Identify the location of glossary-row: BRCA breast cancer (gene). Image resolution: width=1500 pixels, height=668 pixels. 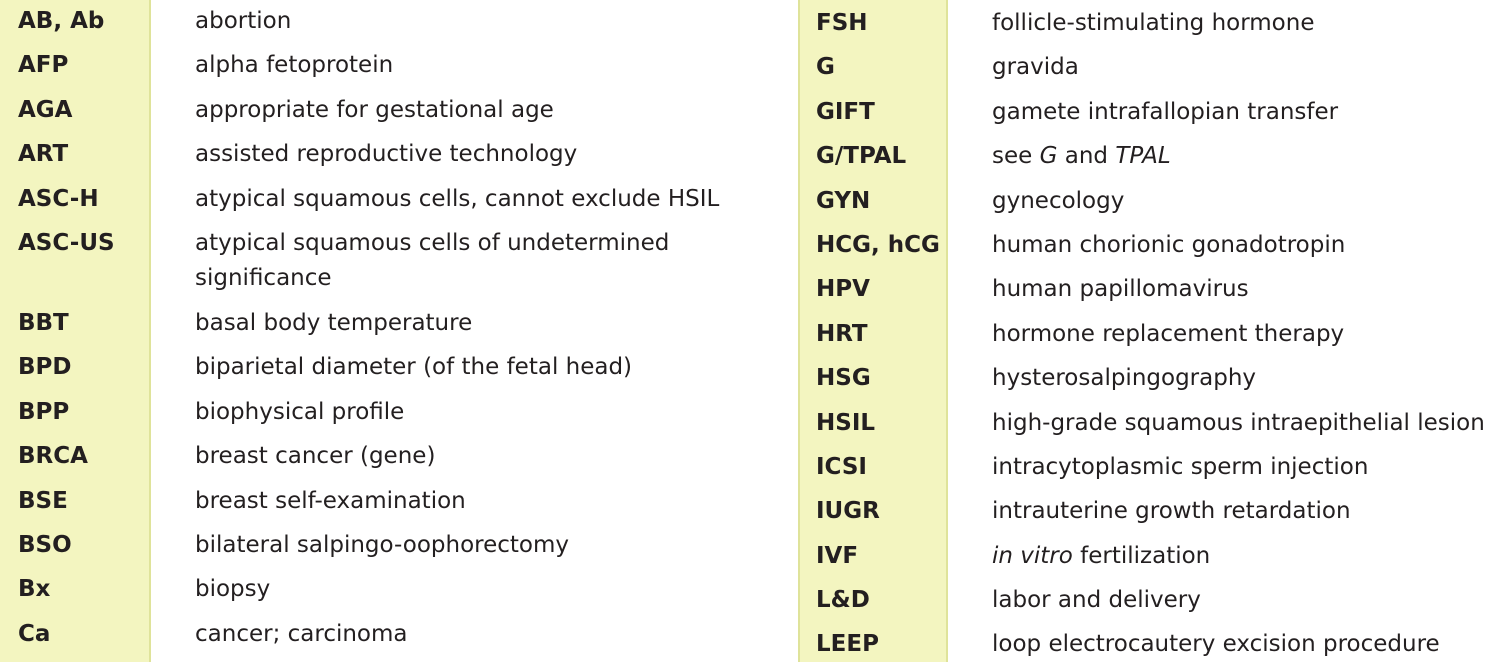
(399, 457).